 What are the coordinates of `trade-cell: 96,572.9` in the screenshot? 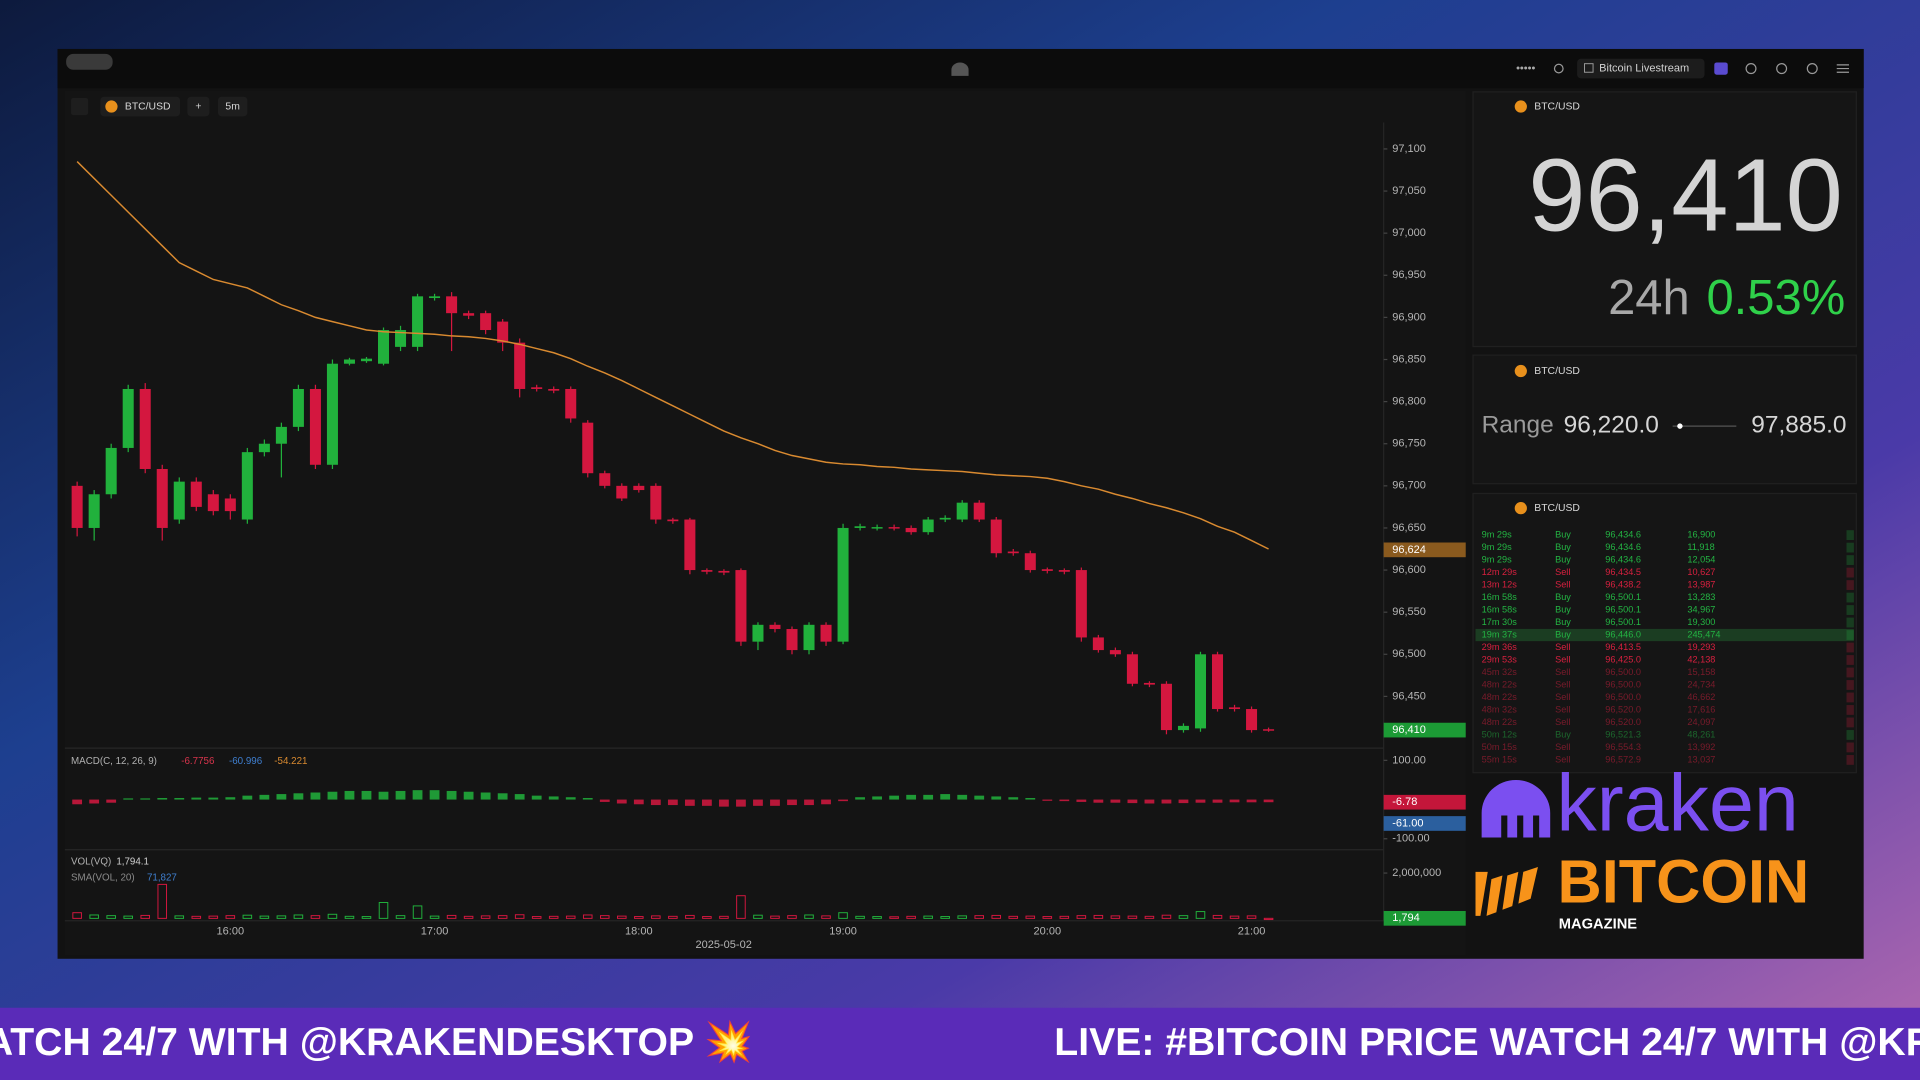 It's located at (1623, 759).